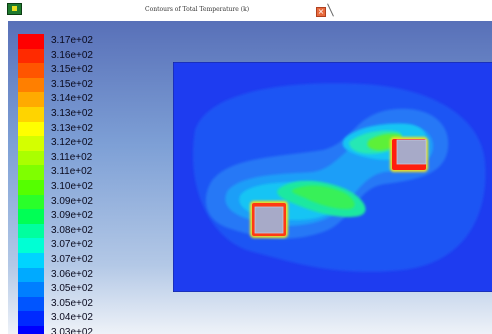 Image resolution: width=492 pixels, height=334 pixels. I want to click on legend-row: 3.03e+02, so click(73, 329).